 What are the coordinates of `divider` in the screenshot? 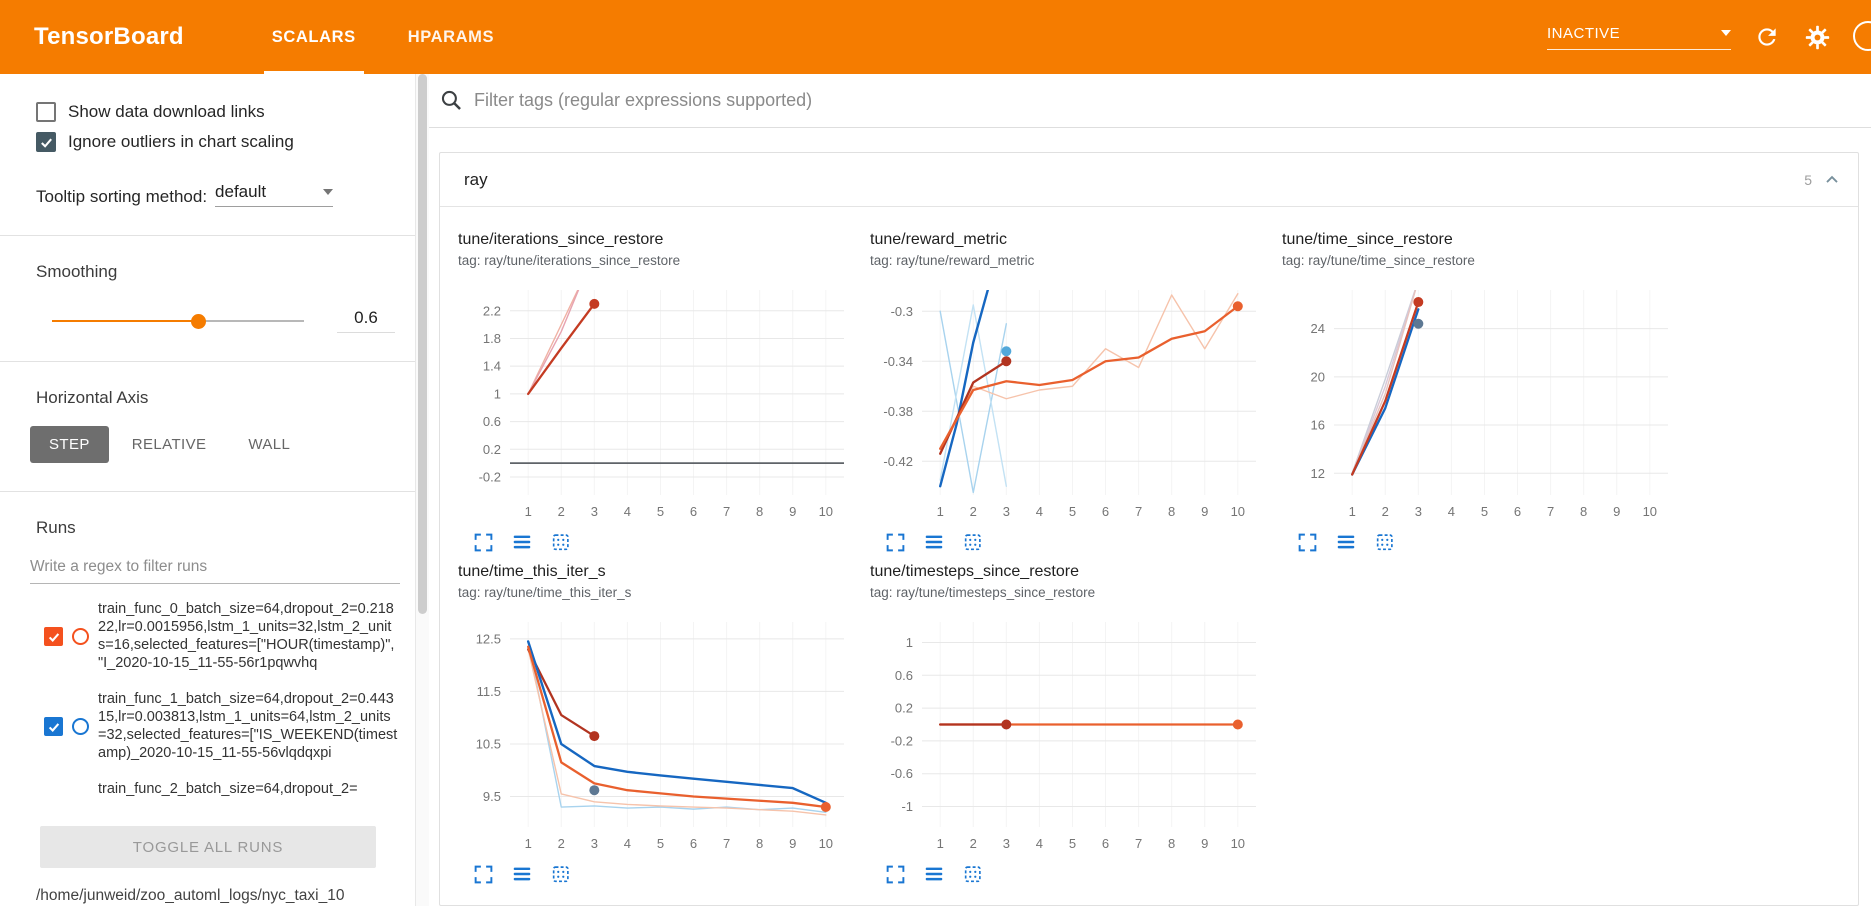 It's located at (207, 361).